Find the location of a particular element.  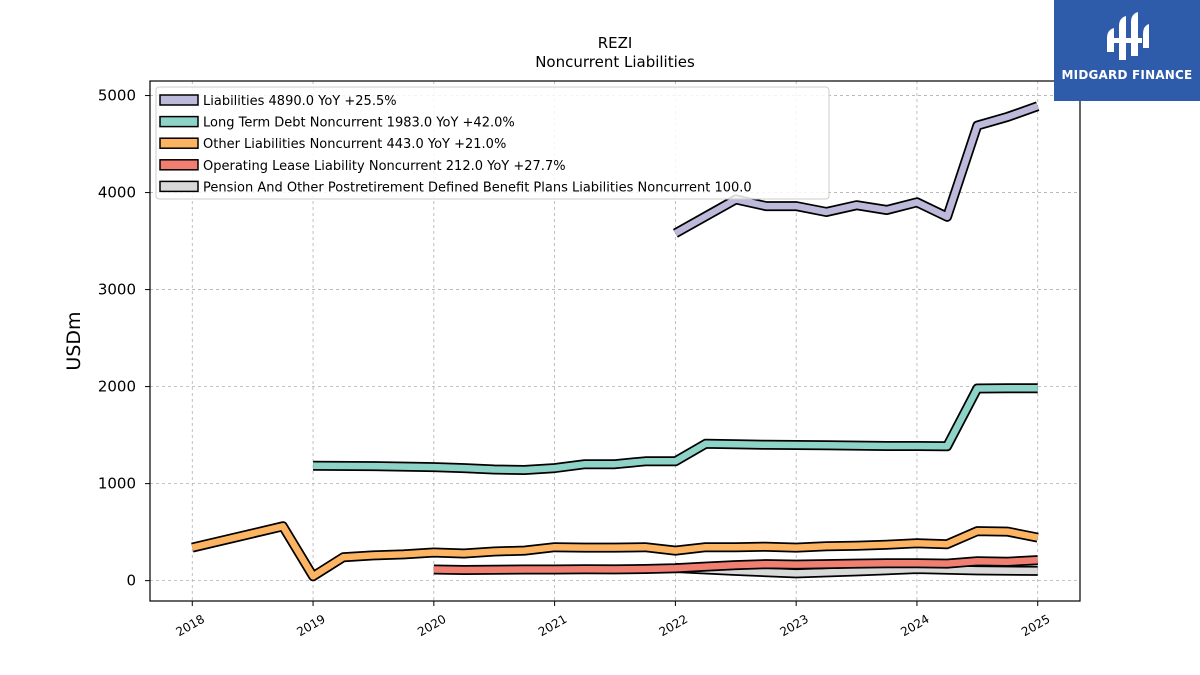

x-tick-label: 2021 is located at coordinates (552, 625).